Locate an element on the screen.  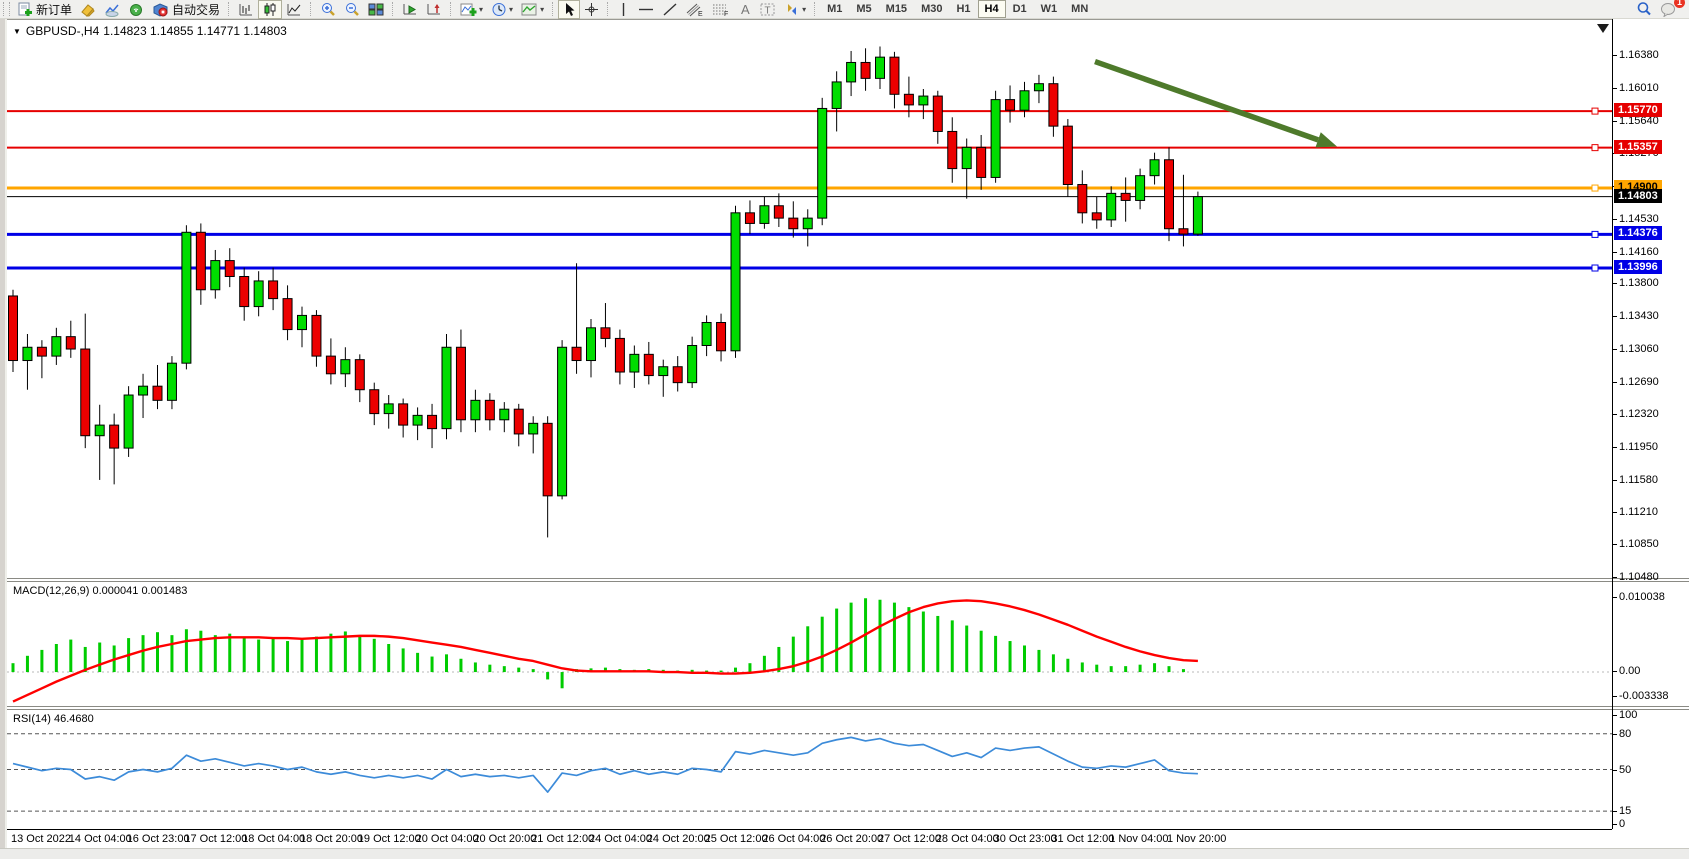
rsi-line is located at coordinates (605, 764).